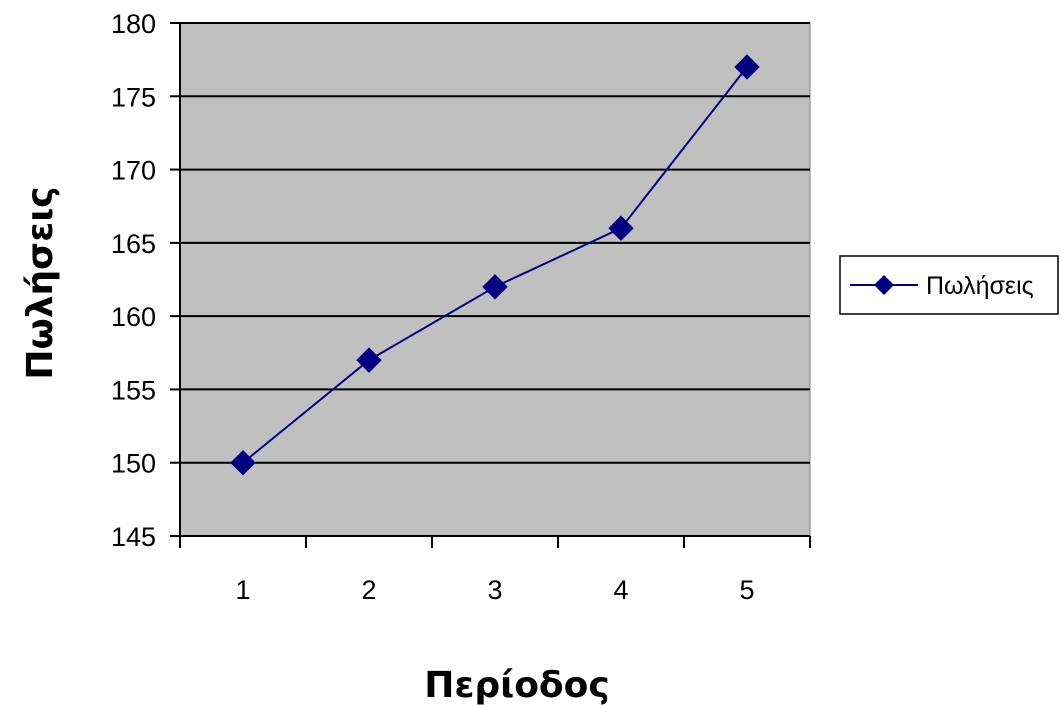 The width and height of the screenshot is (1062, 705). I want to click on y-tick-label: 160, so click(133, 317).